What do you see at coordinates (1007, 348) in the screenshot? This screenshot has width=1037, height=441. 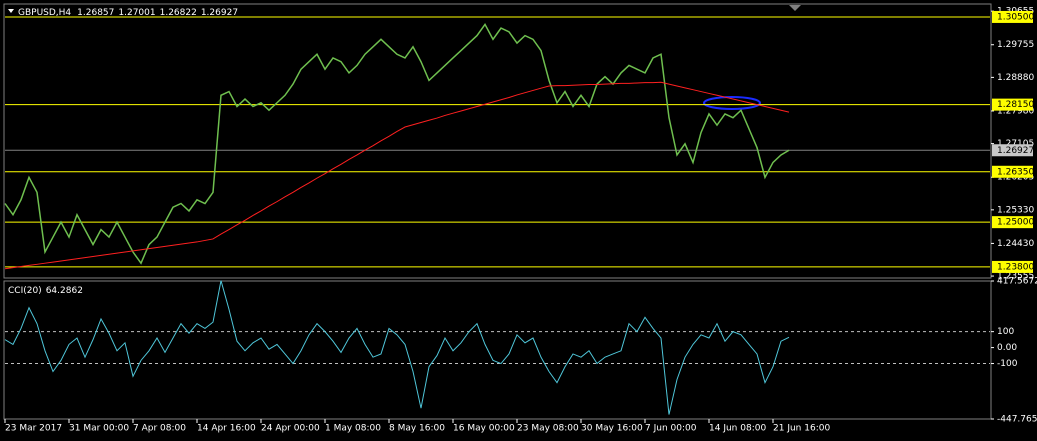 I see `y-tick-label: 0.00` at bounding box center [1007, 348].